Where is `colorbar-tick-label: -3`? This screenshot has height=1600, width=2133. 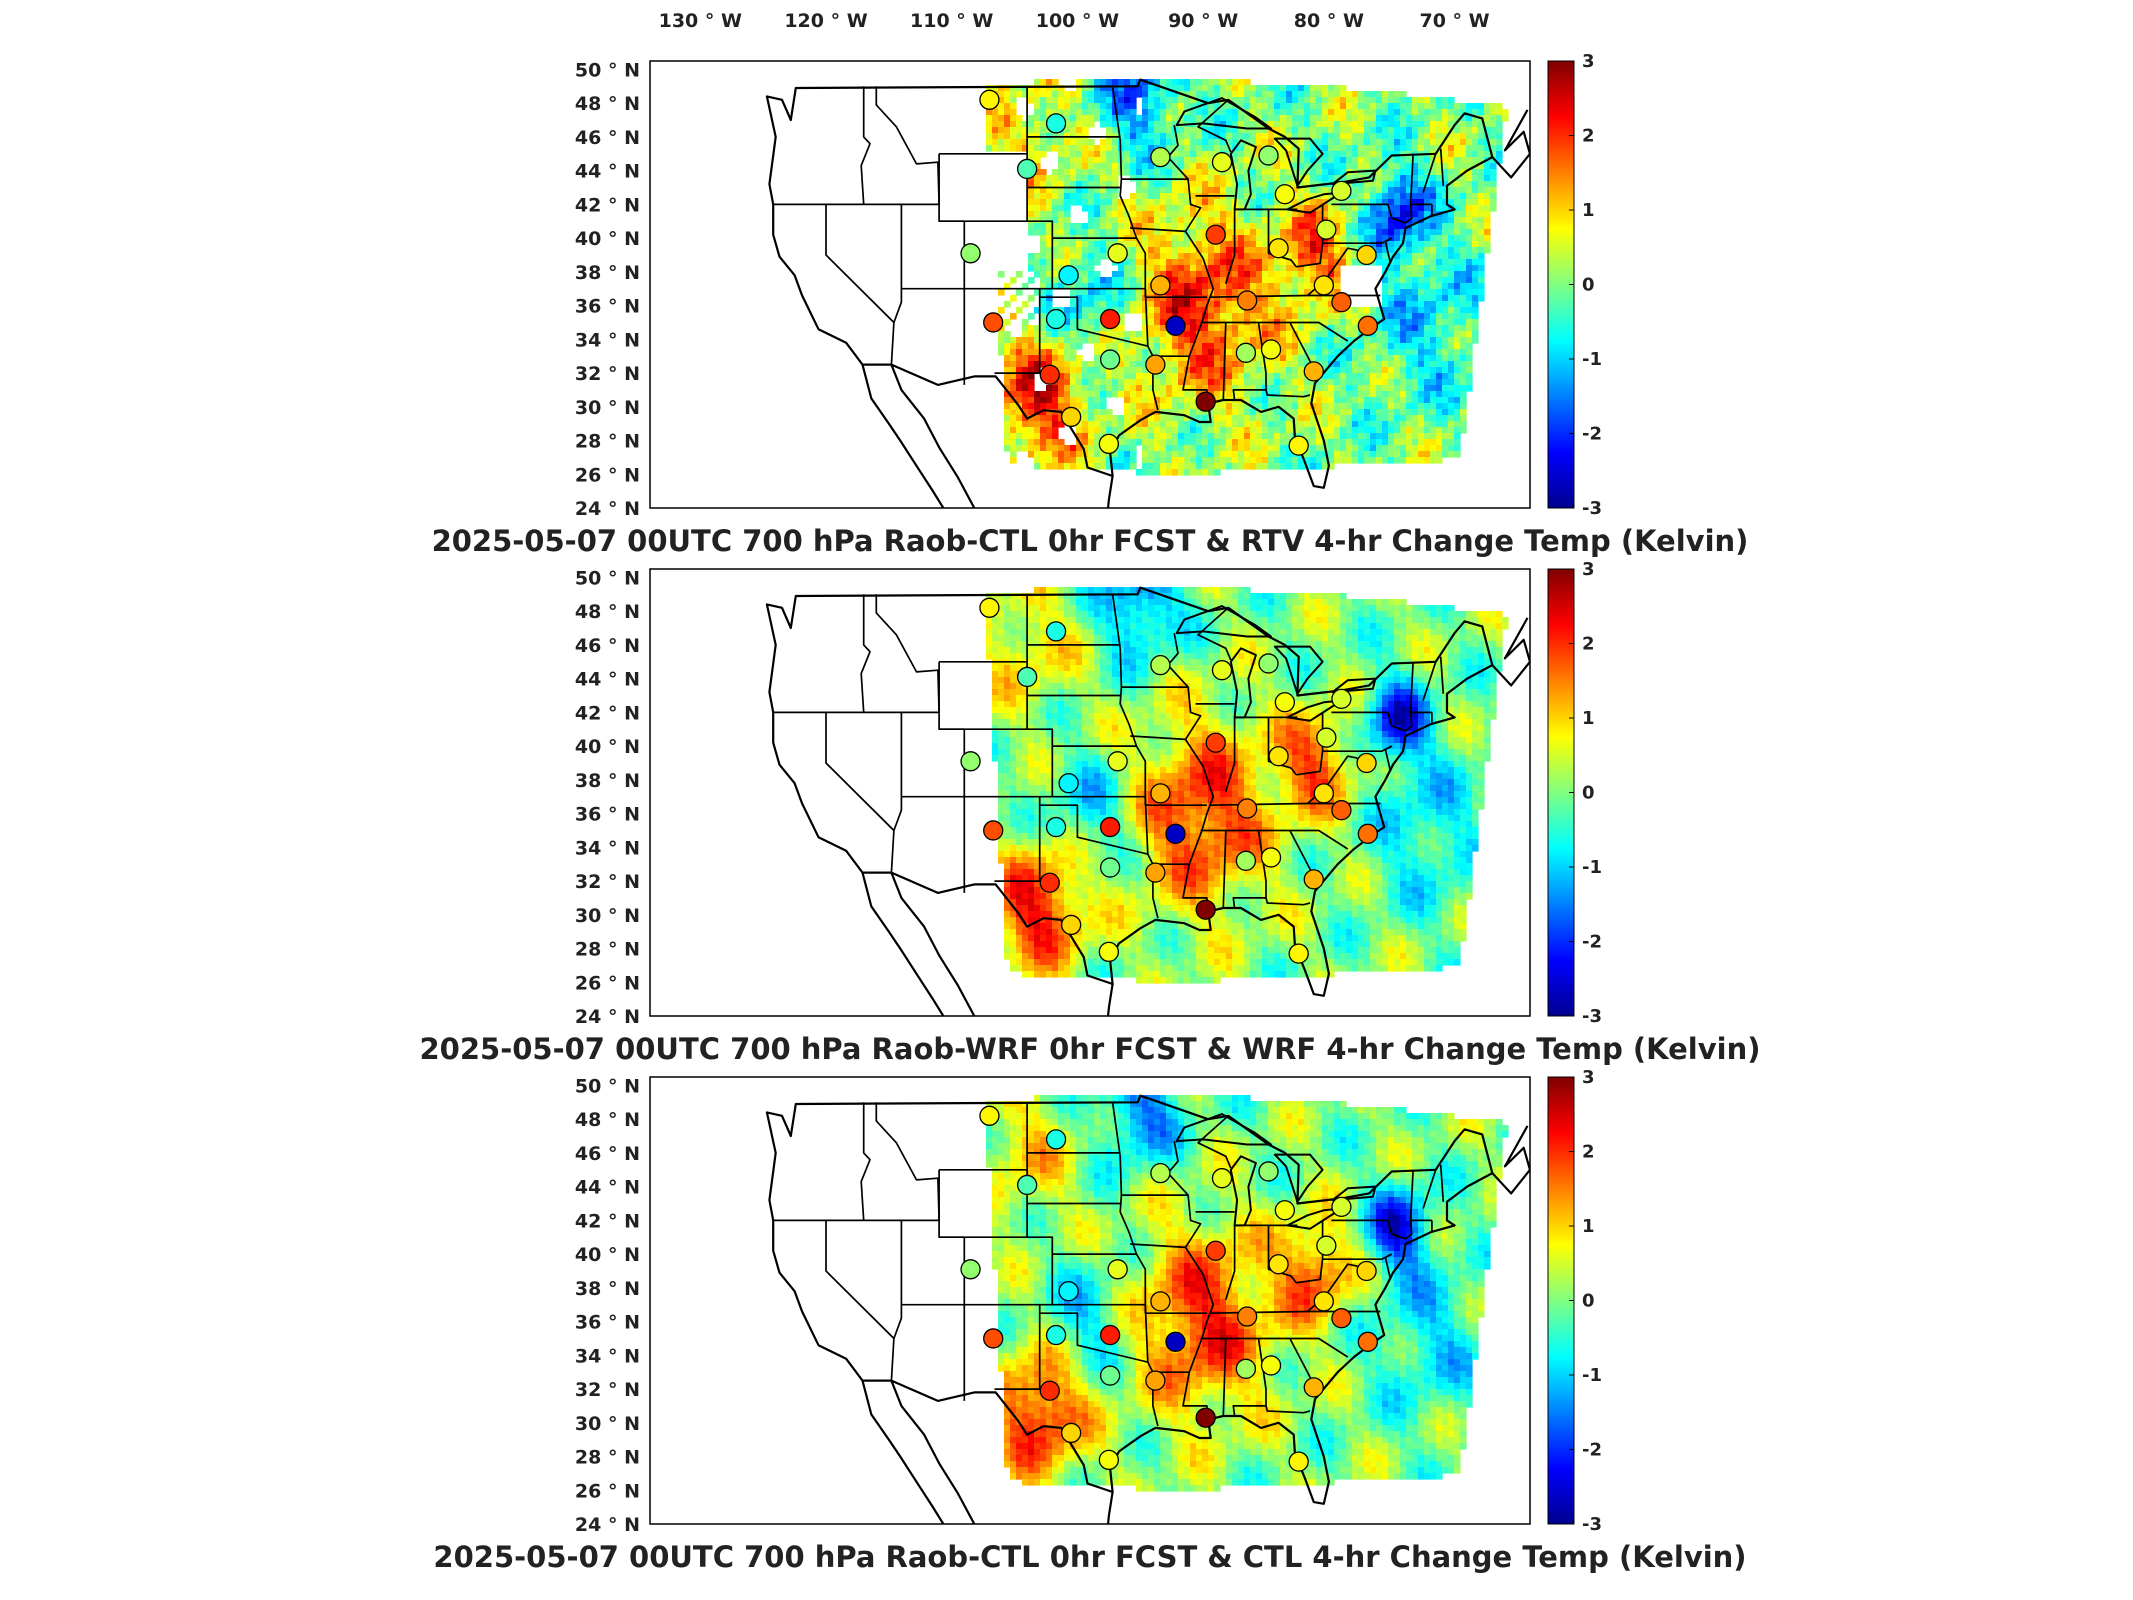
colorbar-tick-label: -3 is located at coordinates (1592, 508).